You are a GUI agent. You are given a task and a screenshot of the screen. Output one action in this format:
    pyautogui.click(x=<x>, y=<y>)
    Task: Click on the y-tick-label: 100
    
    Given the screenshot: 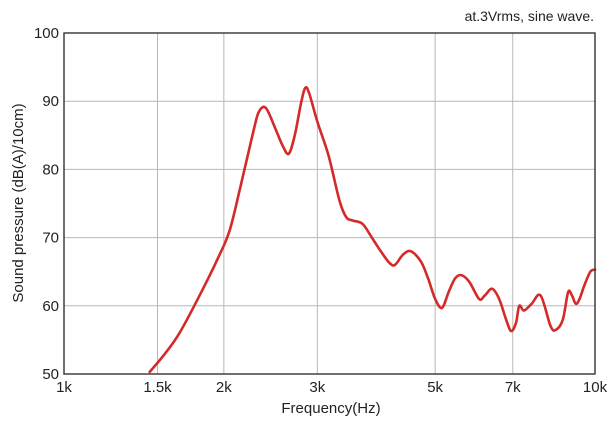 What is the action you would take?
    pyautogui.click(x=46, y=33)
    